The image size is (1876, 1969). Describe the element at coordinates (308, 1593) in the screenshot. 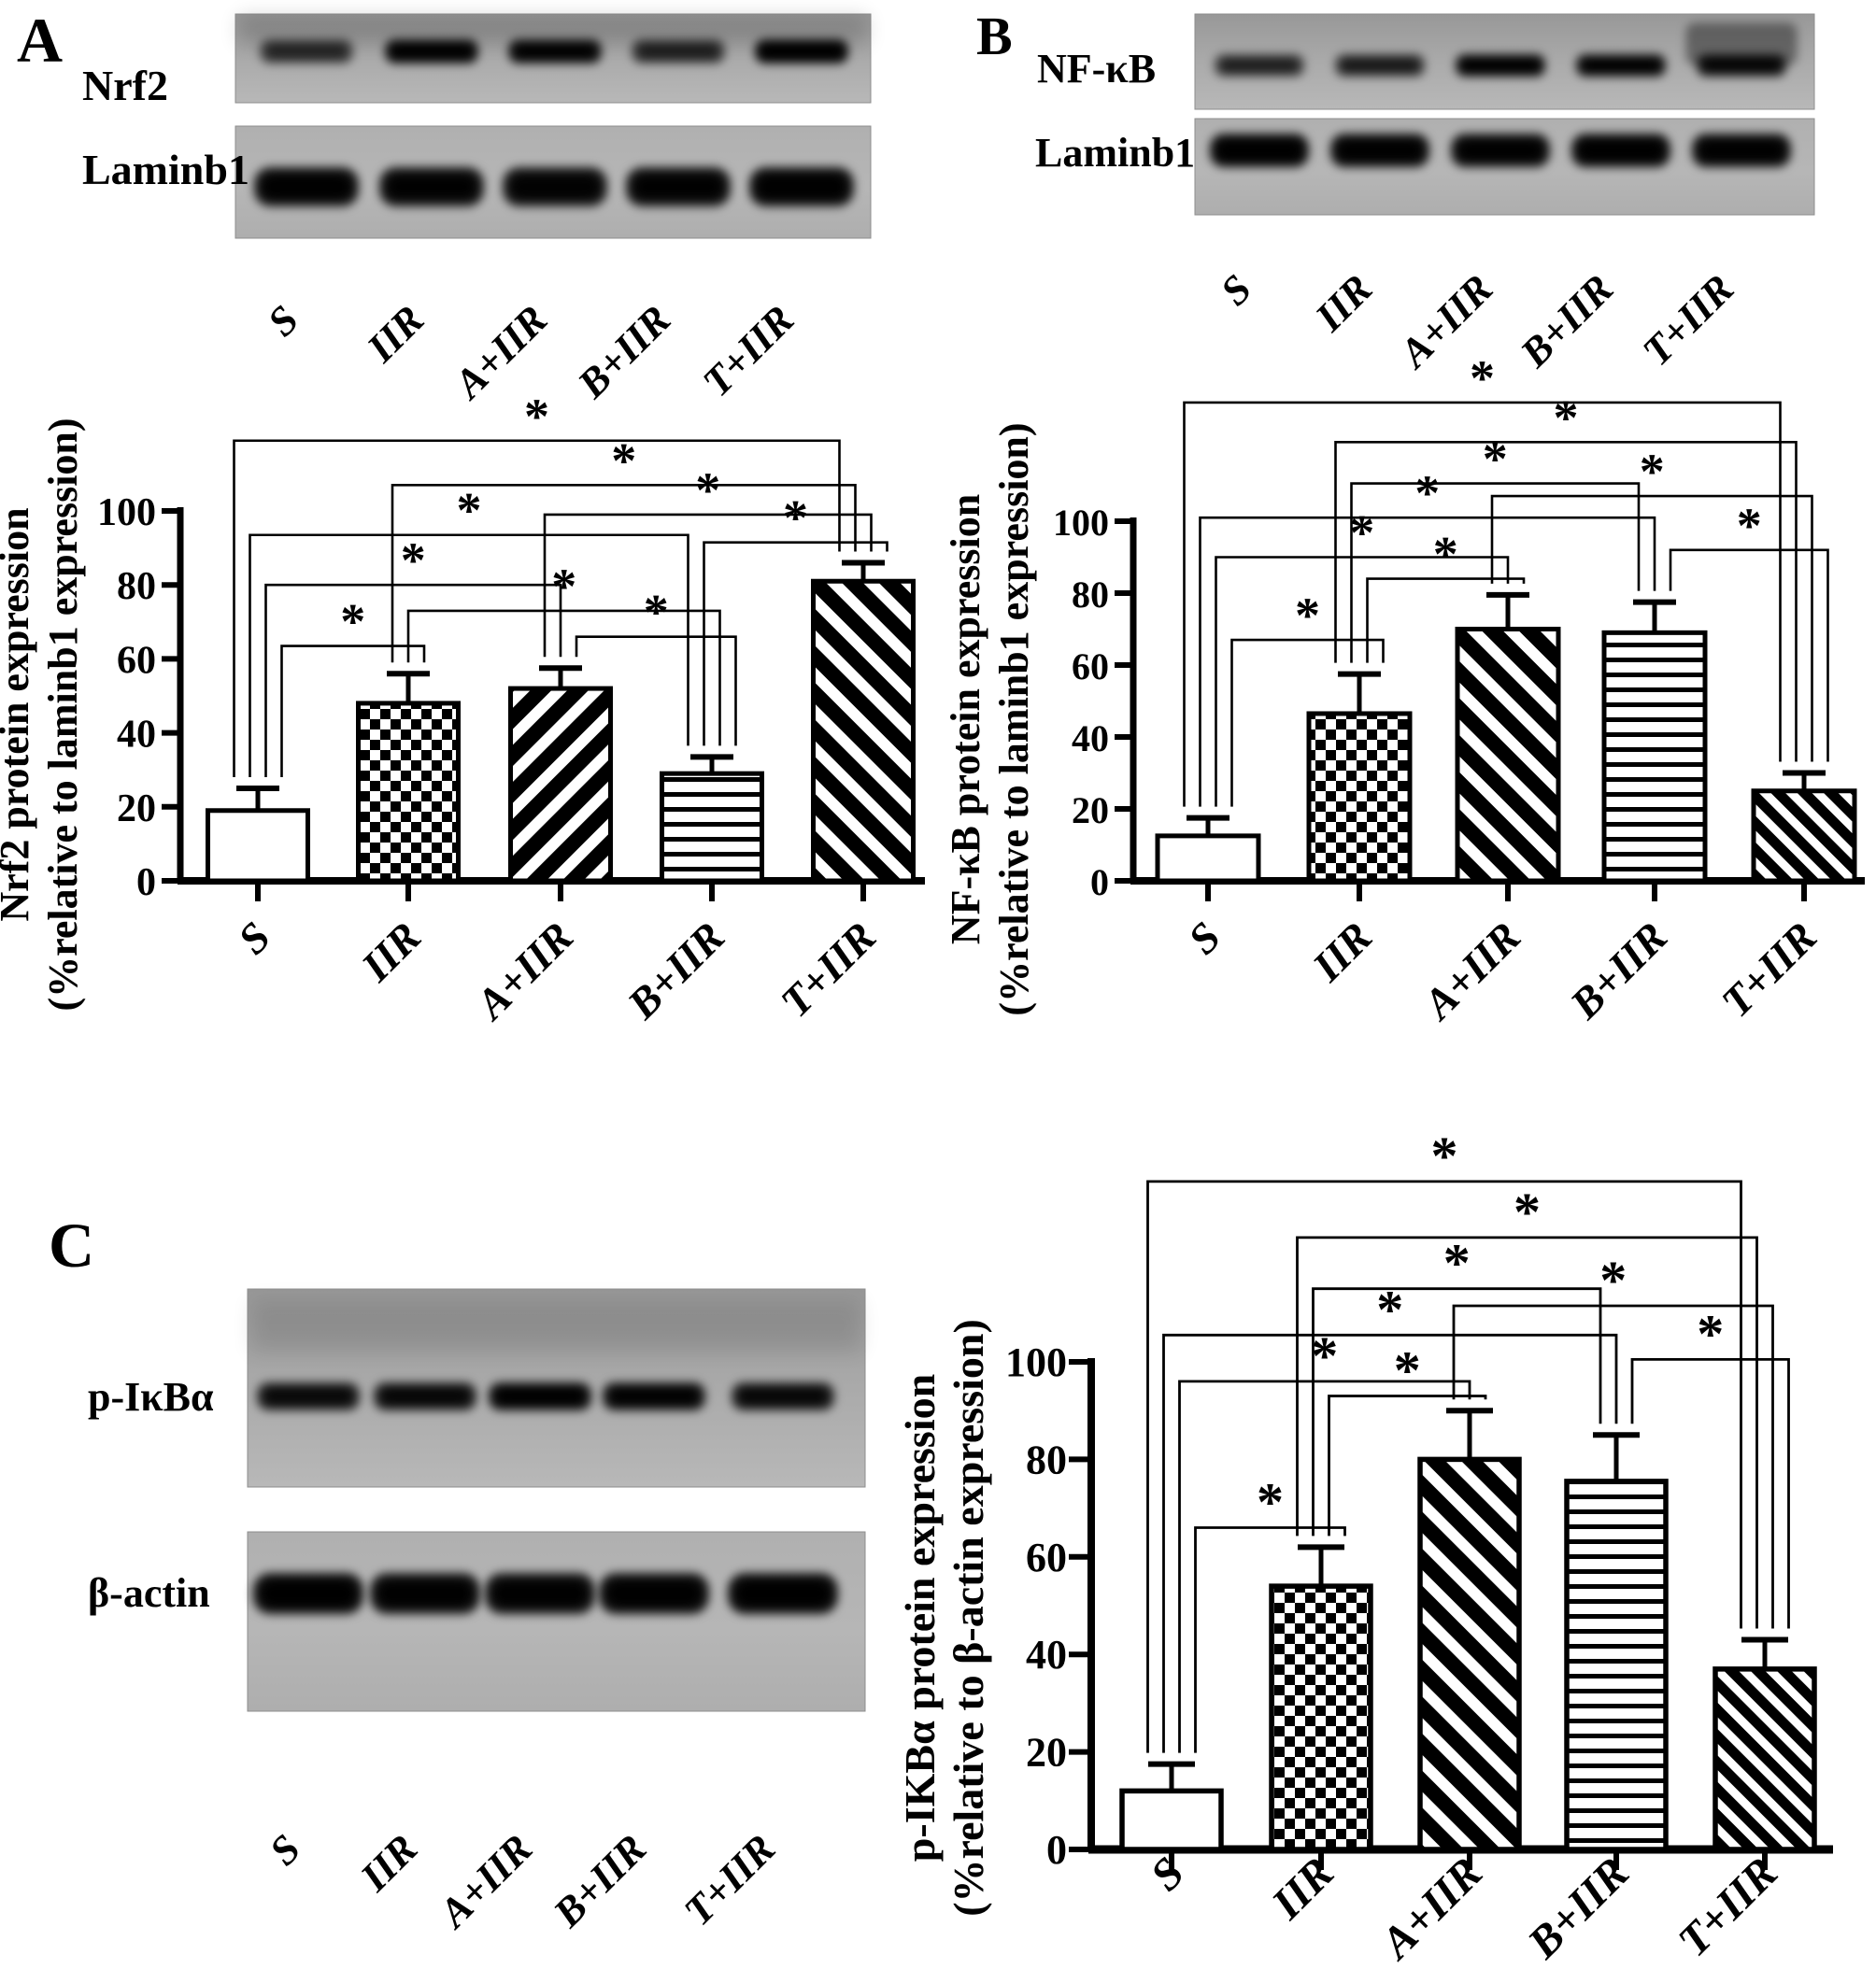

I see `blot-band-β-actin-S` at that location.